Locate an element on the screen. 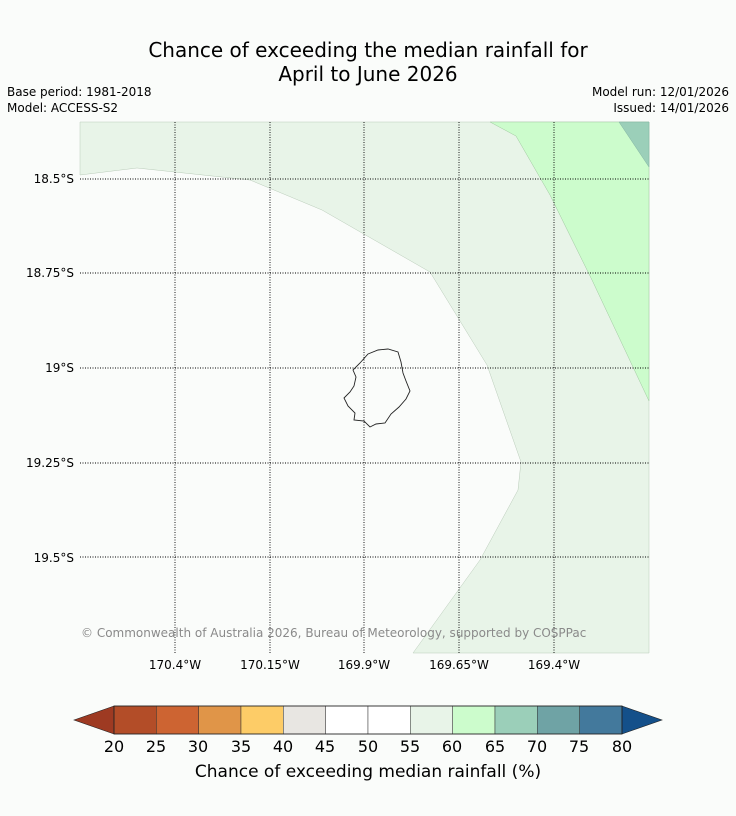 Image resolution: width=736 pixels, height=816 pixels. colorbar-tick: 45 is located at coordinates (325, 746).